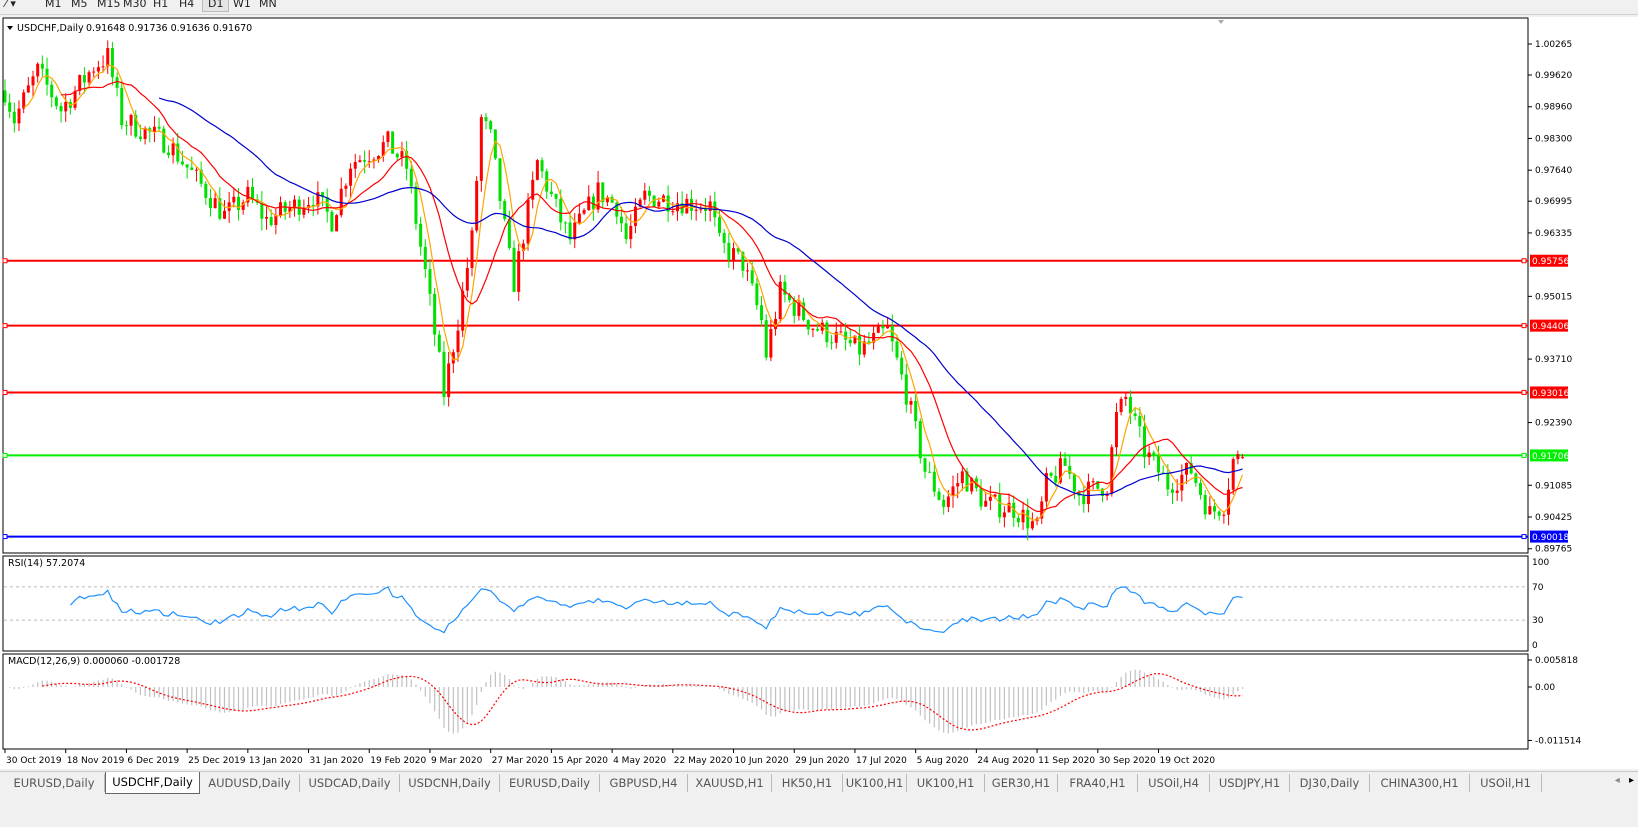  I want to click on date-tick-label: 13 Jan 2020, so click(276, 761).